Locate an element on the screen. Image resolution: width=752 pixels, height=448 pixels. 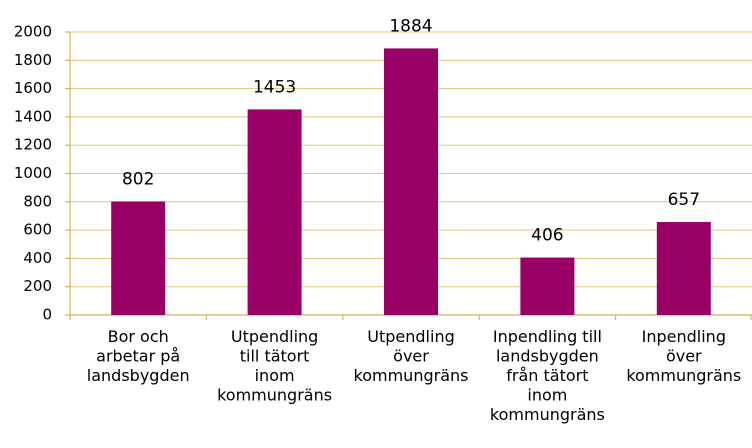
value-label: 657 is located at coordinates (684, 200).